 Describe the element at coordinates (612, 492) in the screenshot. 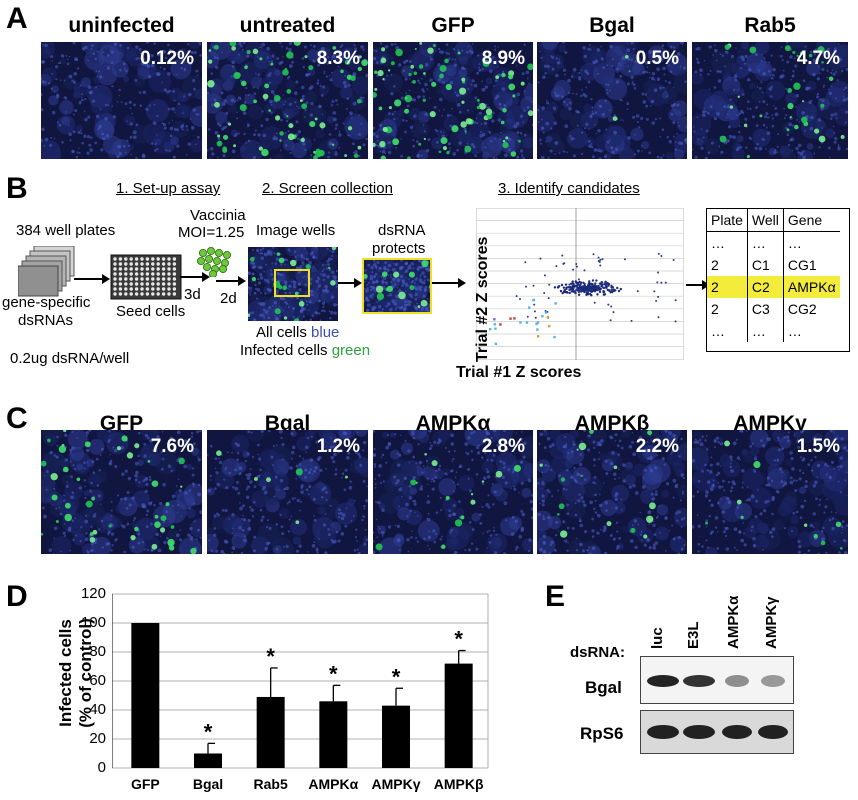

I see `c-micrograph-3: 2.2%` at that location.